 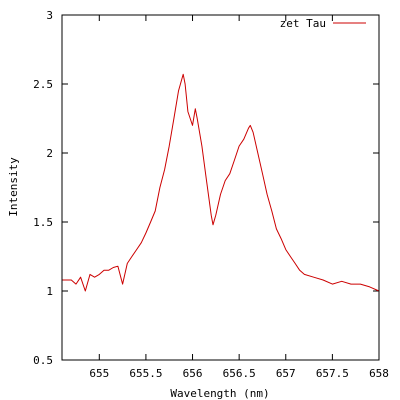 I want to click on x-tick-label: 655.5, so click(x=145, y=373).